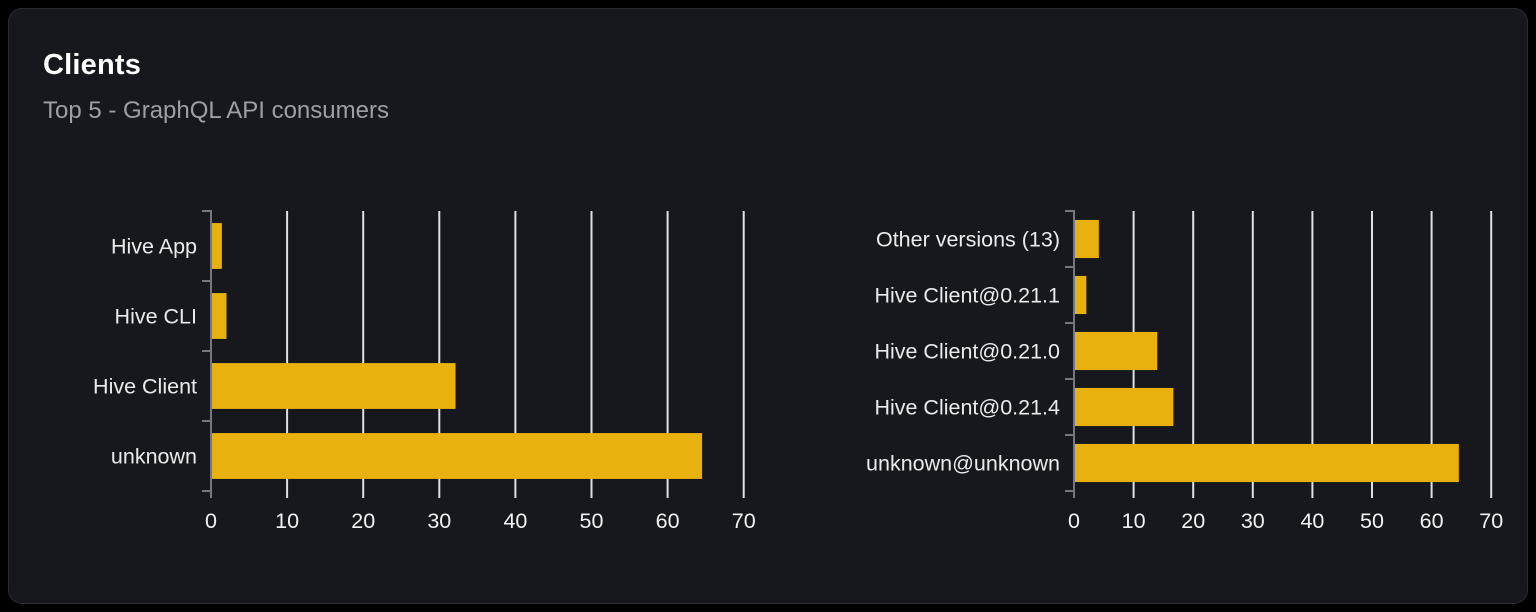 This screenshot has height=612, width=1536. Describe the element at coordinates (968, 240) in the screenshot. I see `category-label: Other versions (13)` at that location.